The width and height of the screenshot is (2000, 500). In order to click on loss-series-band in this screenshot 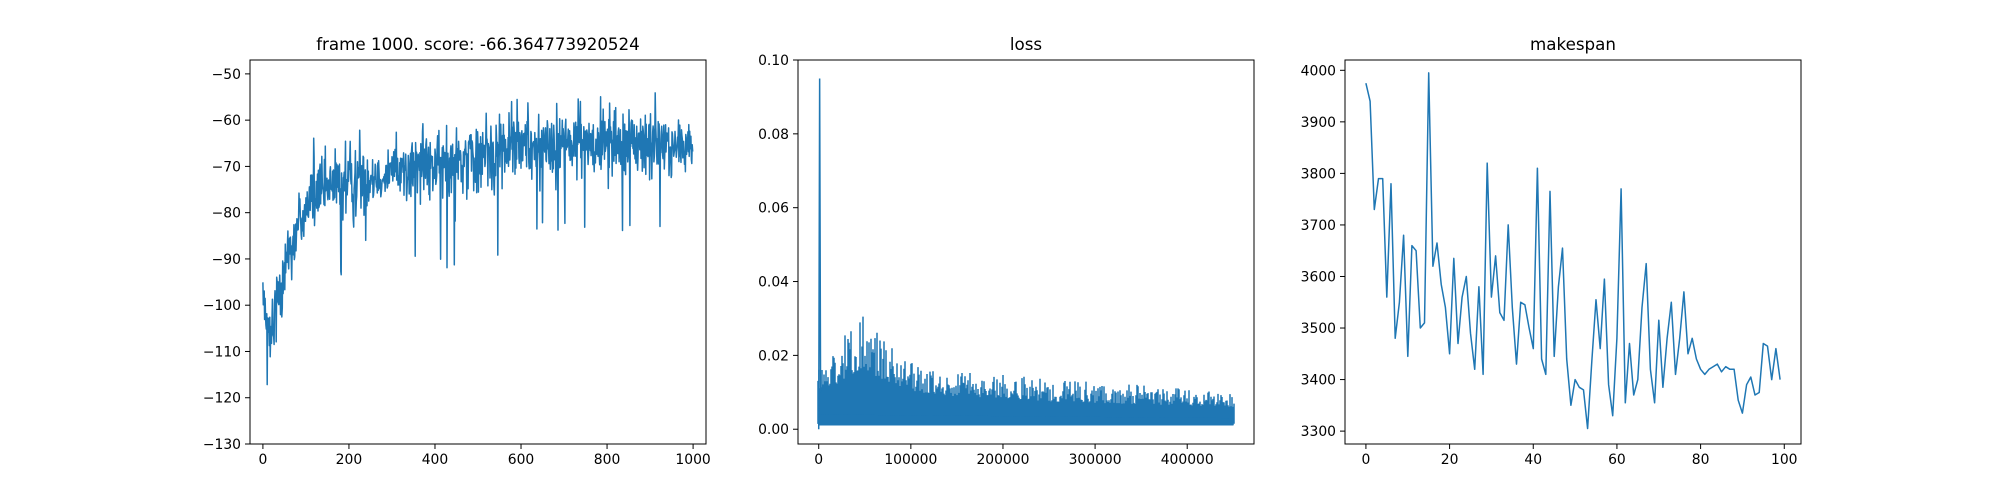, I will do `click(1026, 420)`.